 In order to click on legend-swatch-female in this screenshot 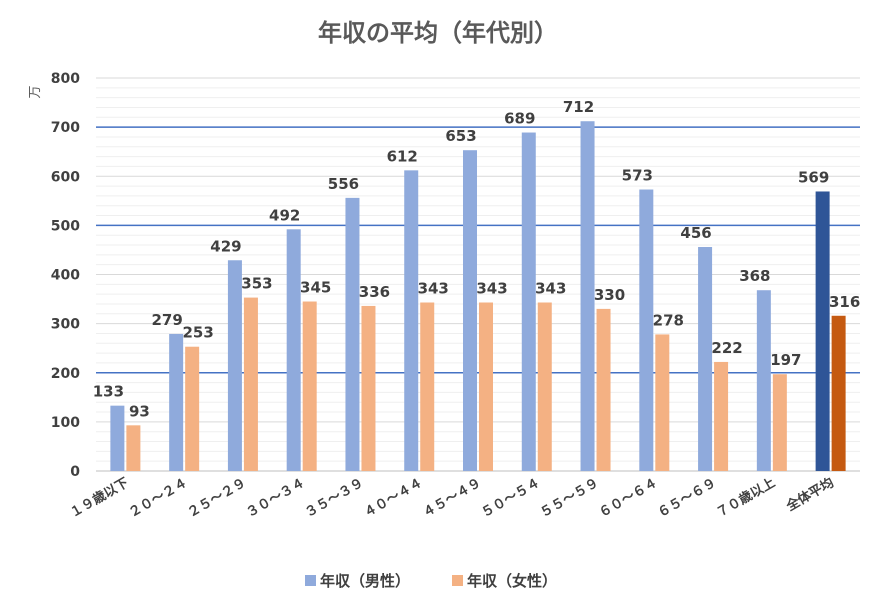, I will do `click(457, 580)`.